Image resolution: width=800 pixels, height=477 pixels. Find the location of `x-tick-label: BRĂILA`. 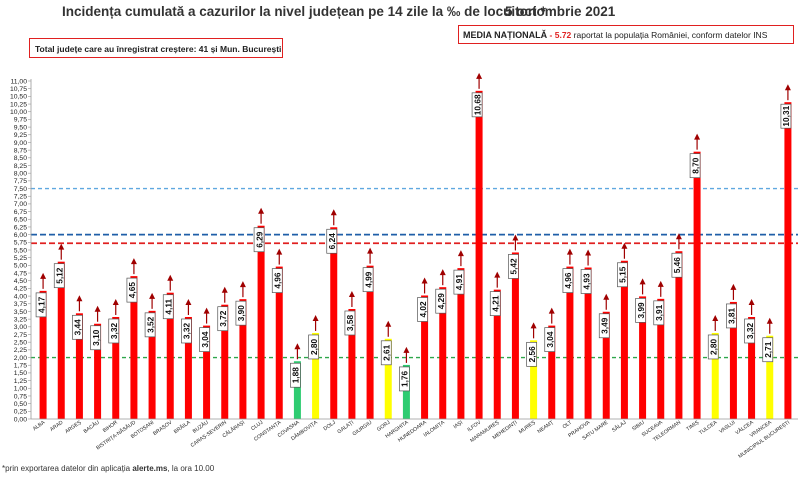

x-tick-label: BRĂILA is located at coordinates (182, 427).